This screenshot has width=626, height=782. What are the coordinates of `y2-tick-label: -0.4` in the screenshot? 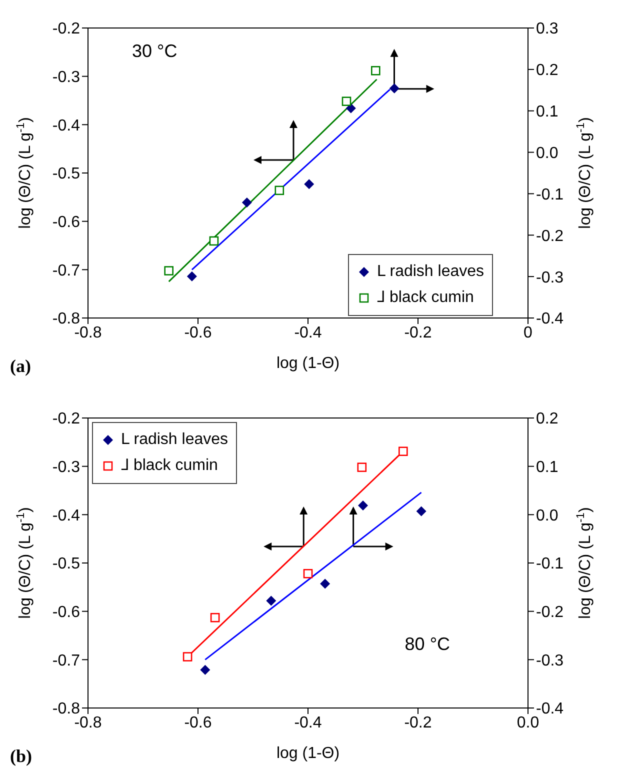 It's located at (550, 319).